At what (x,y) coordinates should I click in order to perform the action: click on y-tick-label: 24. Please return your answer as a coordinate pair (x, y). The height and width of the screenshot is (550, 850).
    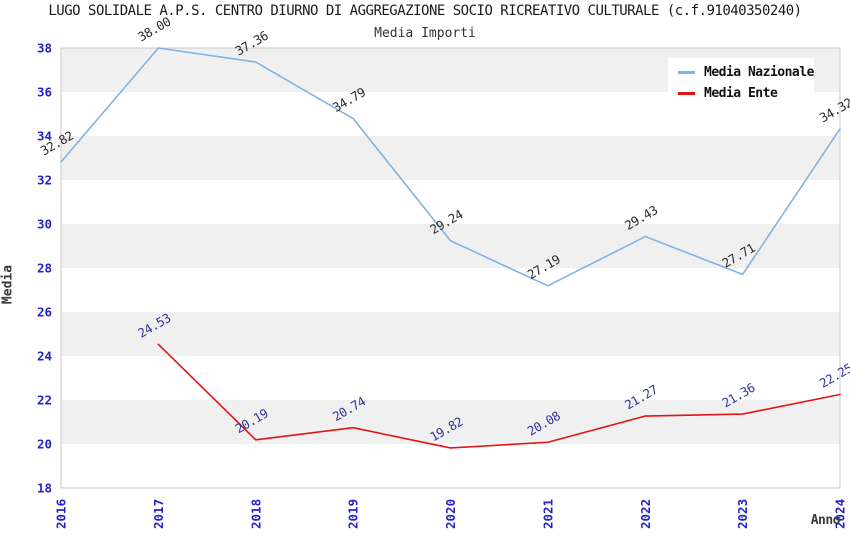
    Looking at the image, I should click on (44, 356).